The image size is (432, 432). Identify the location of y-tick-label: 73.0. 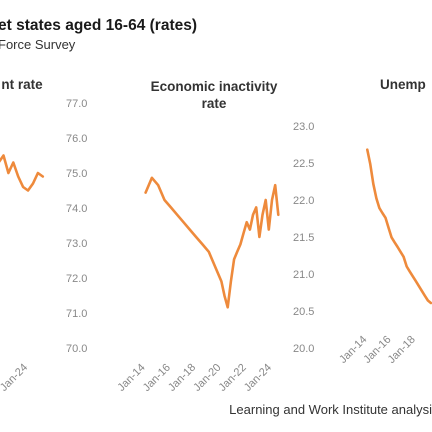
(76, 244).